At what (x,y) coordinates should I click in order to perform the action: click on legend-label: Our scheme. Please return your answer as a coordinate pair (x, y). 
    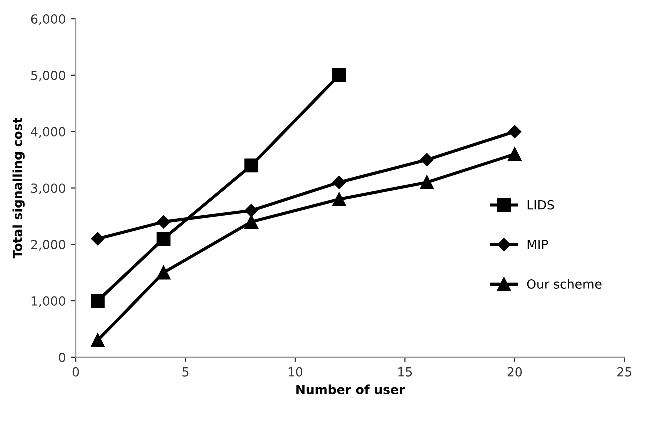
    Looking at the image, I should click on (564, 284).